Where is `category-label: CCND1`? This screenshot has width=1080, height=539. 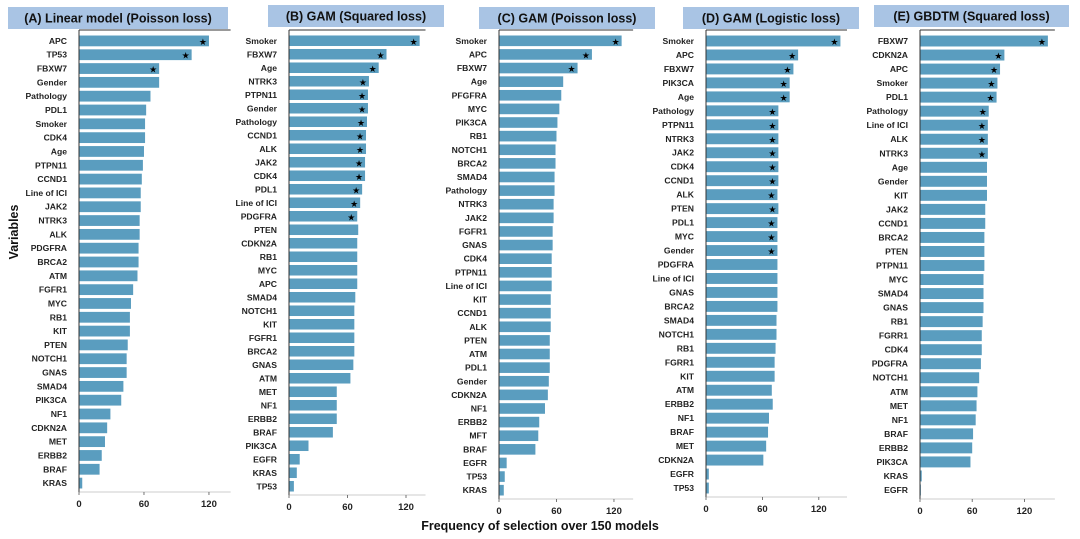
category-label: CCND1 is located at coordinates (679, 181).